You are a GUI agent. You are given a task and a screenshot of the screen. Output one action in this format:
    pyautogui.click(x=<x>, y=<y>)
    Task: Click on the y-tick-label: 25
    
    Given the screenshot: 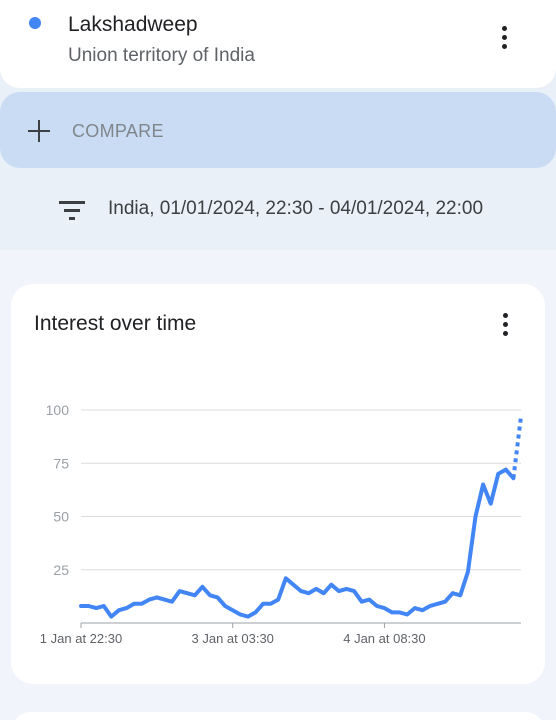 What is the action you would take?
    pyautogui.click(x=61, y=570)
    